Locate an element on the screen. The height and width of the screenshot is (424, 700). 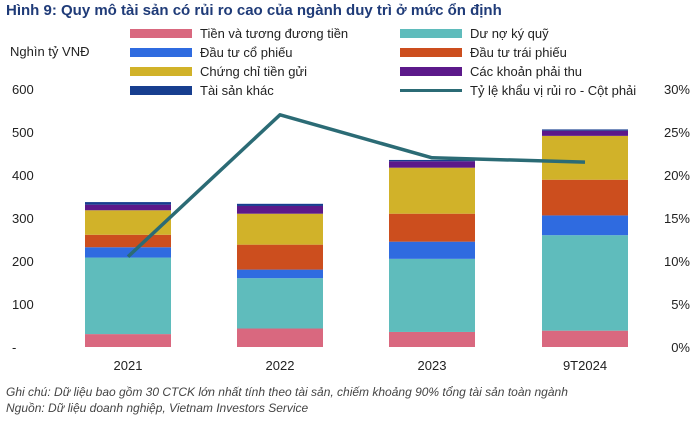
legend-swatch-cd is located at coordinates (161, 71).